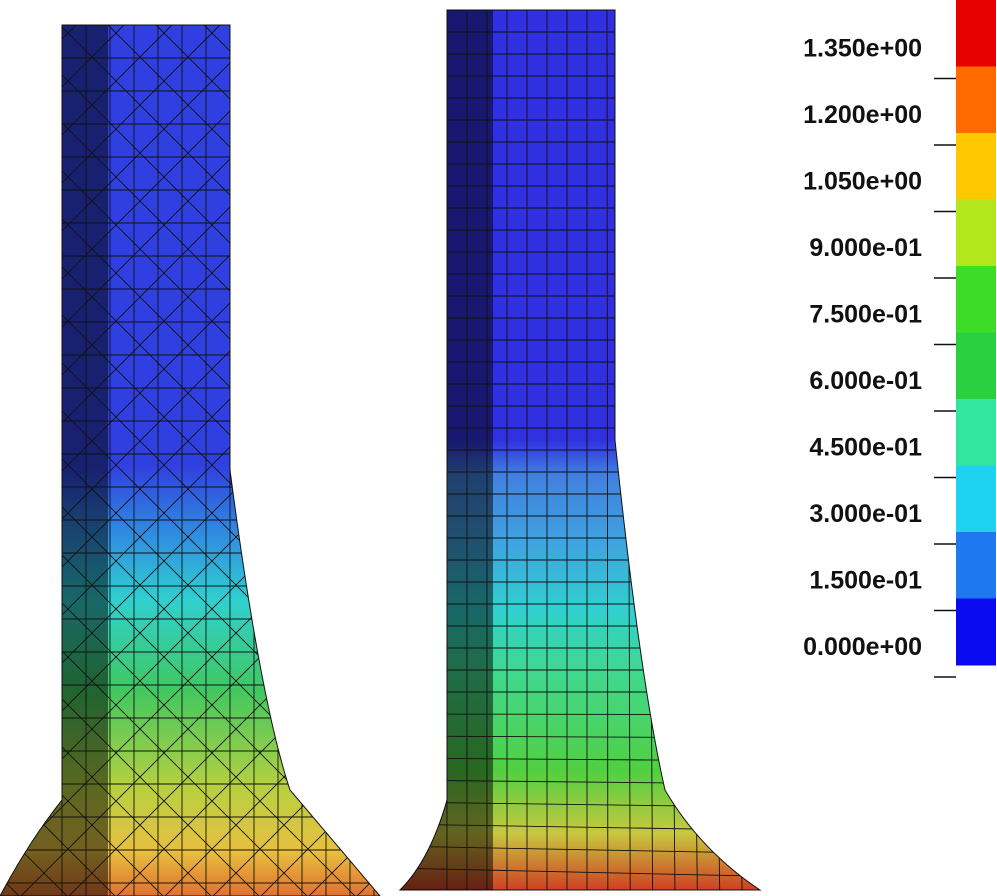  I want to click on legend-label: 1.050e+00, so click(862, 182).